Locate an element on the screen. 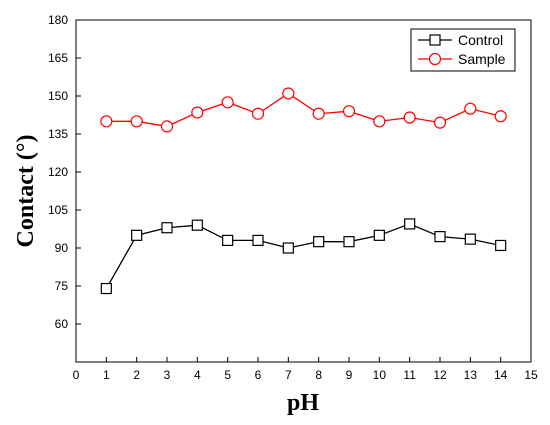  x-tick-label: 9 is located at coordinates (349, 375).